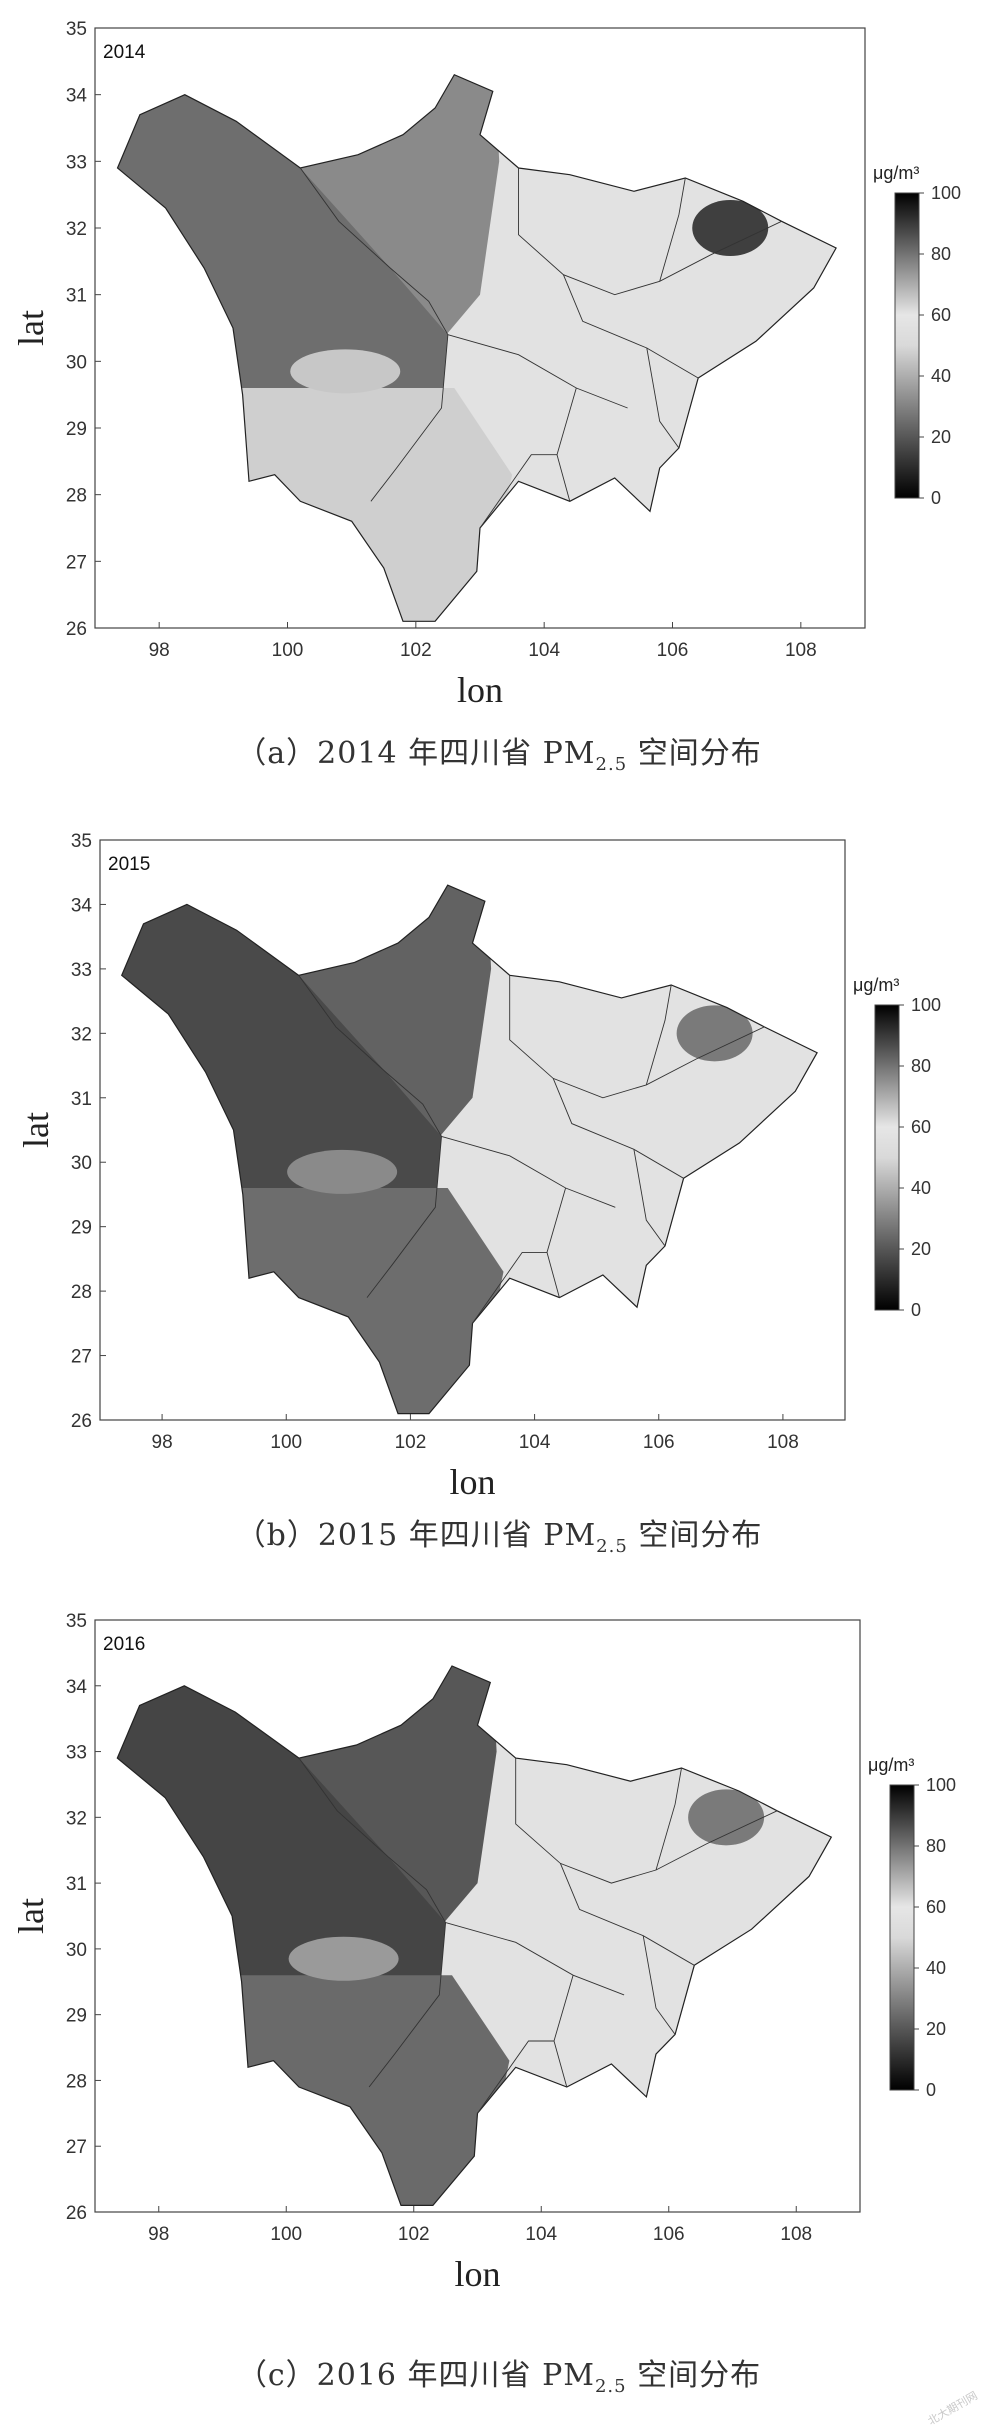 This screenshot has width=998, height=2429. I want to click on colorbar-tick-label: 0, so click(931, 2090).